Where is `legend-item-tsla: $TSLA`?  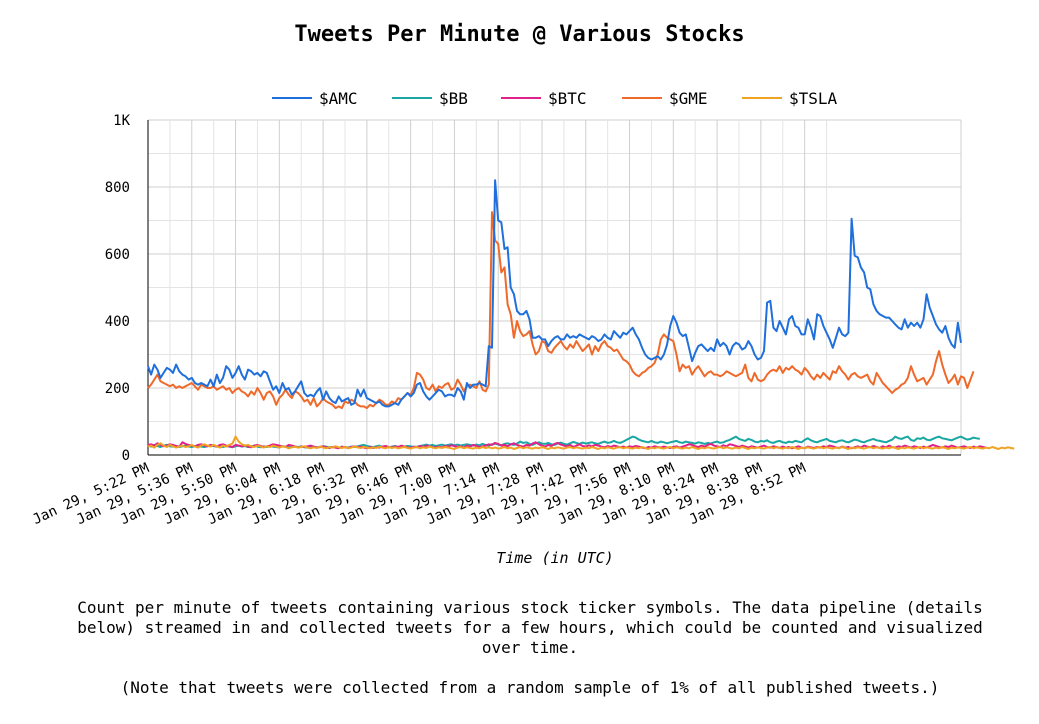
legend-item-tsla: $TSLA is located at coordinates (790, 98).